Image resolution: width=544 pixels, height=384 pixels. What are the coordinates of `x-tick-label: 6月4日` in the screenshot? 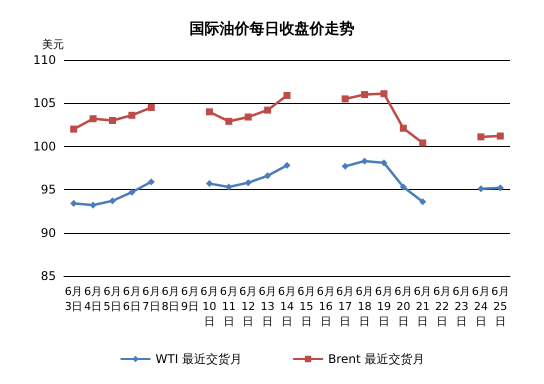 It's located at (93, 299).